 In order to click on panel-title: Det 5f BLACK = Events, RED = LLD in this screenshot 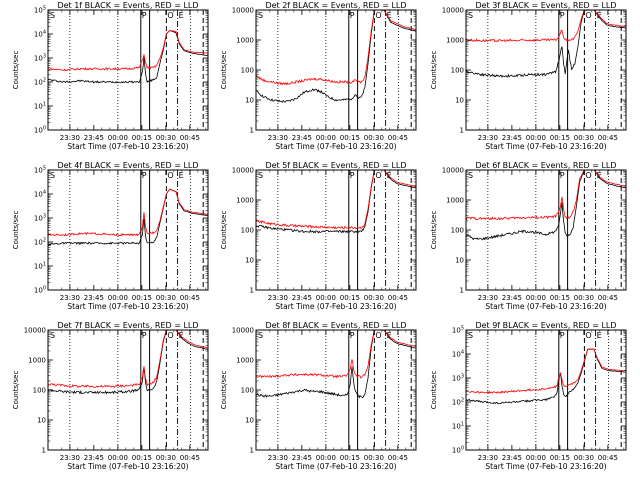, I will do `click(335, 165)`.